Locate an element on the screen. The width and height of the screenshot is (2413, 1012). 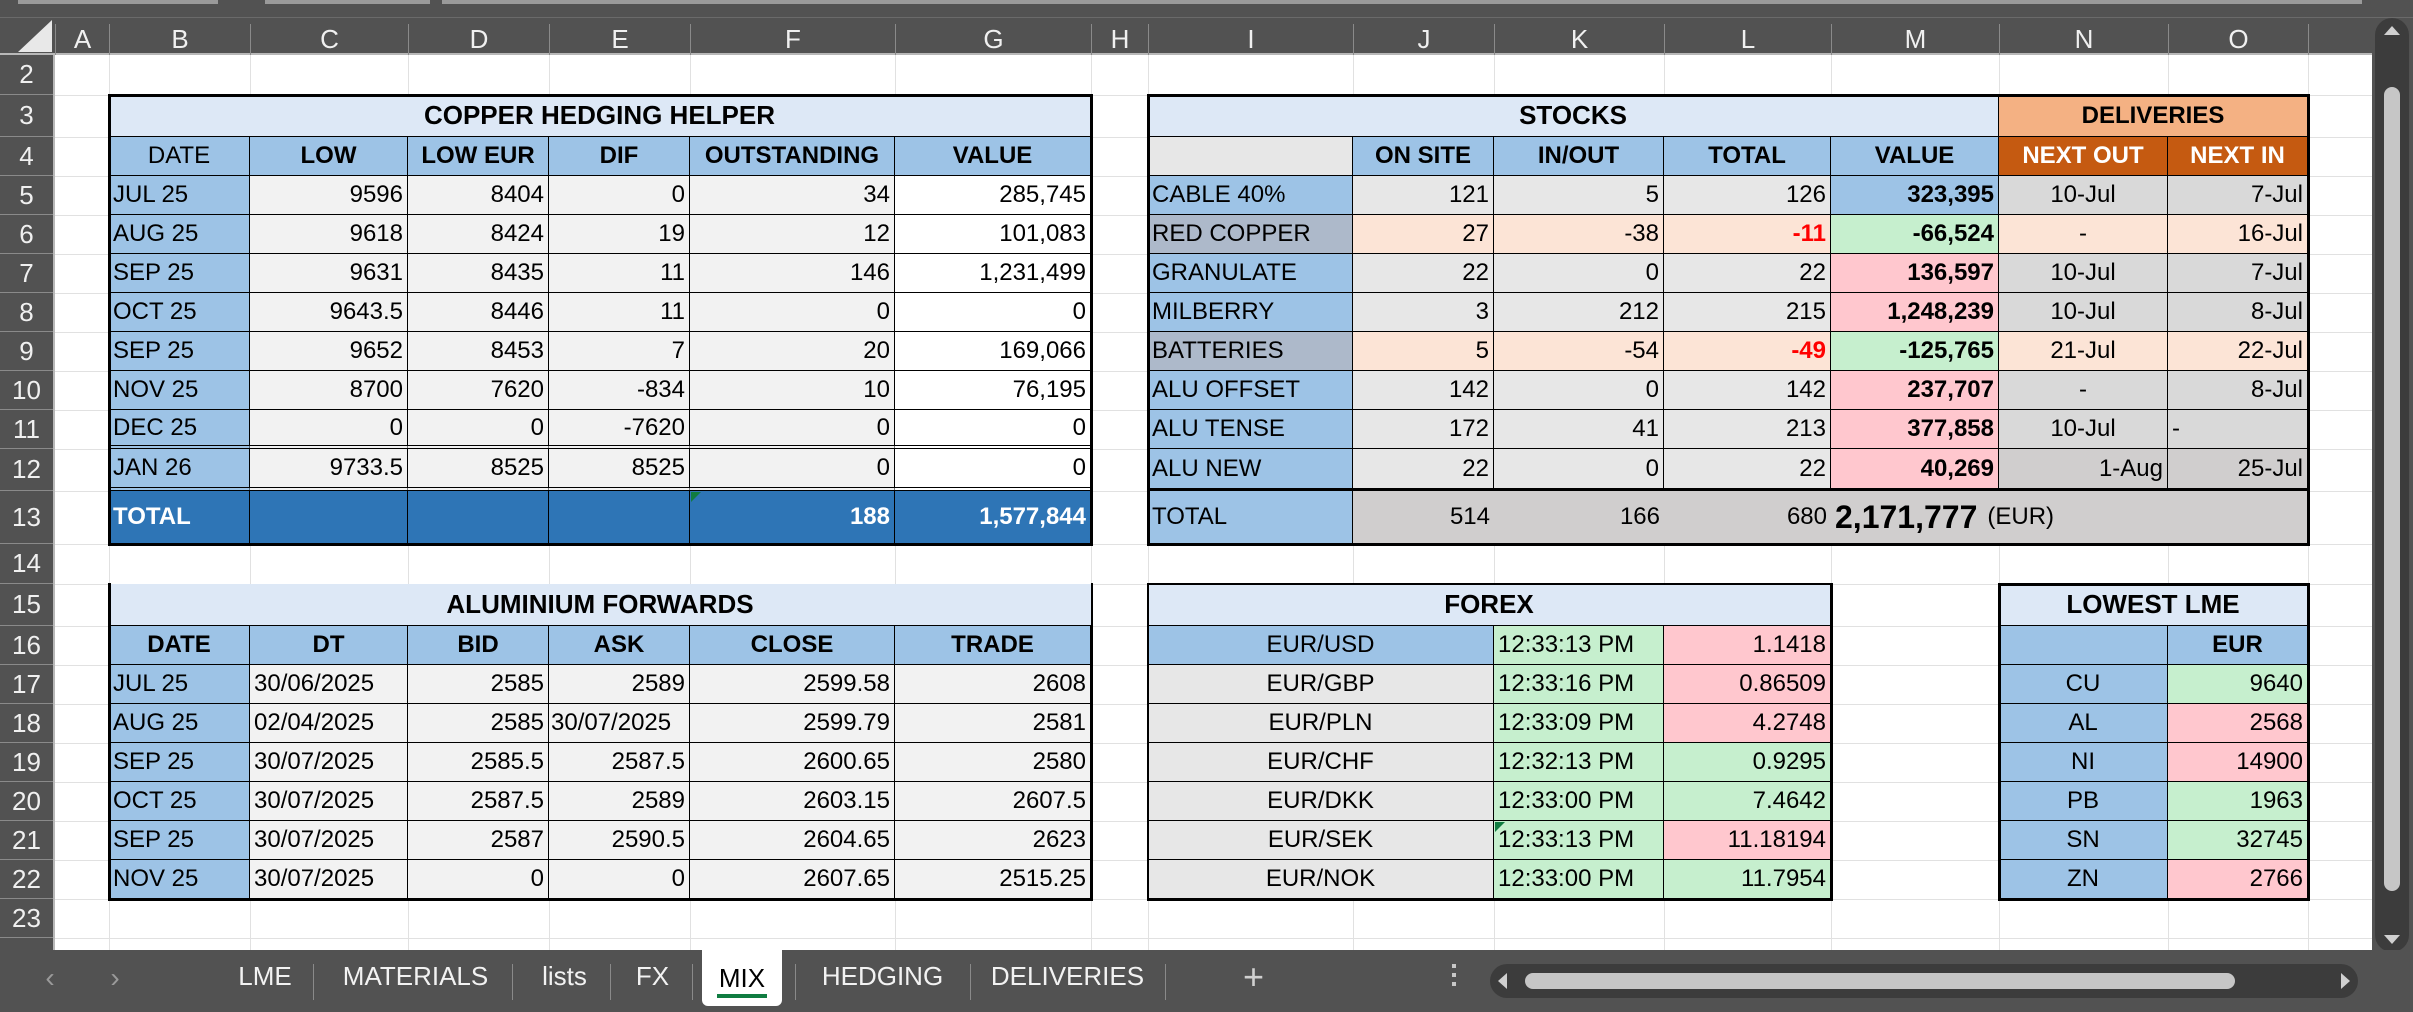
stock-value: 136,597 is located at coordinates (1915, 273).